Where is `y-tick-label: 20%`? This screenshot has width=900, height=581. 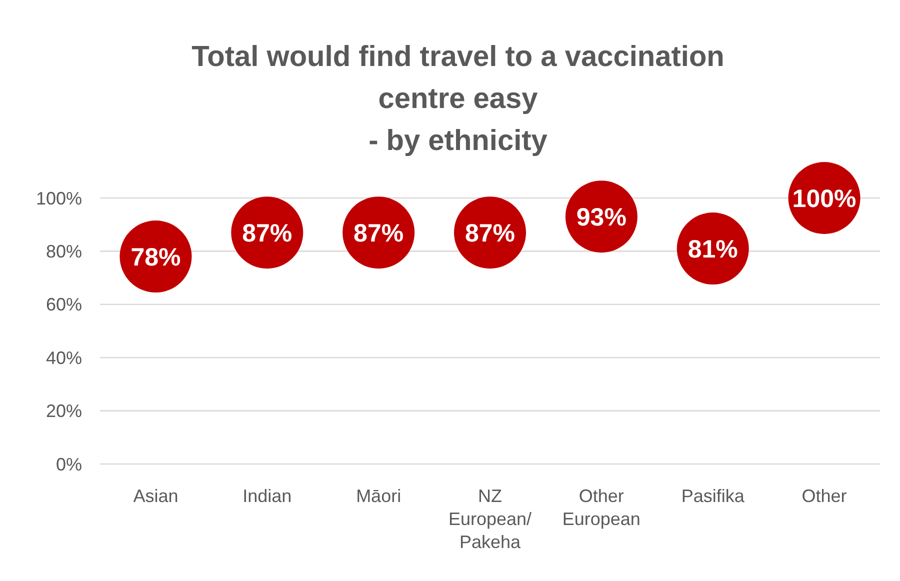 y-tick-label: 20% is located at coordinates (64, 411).